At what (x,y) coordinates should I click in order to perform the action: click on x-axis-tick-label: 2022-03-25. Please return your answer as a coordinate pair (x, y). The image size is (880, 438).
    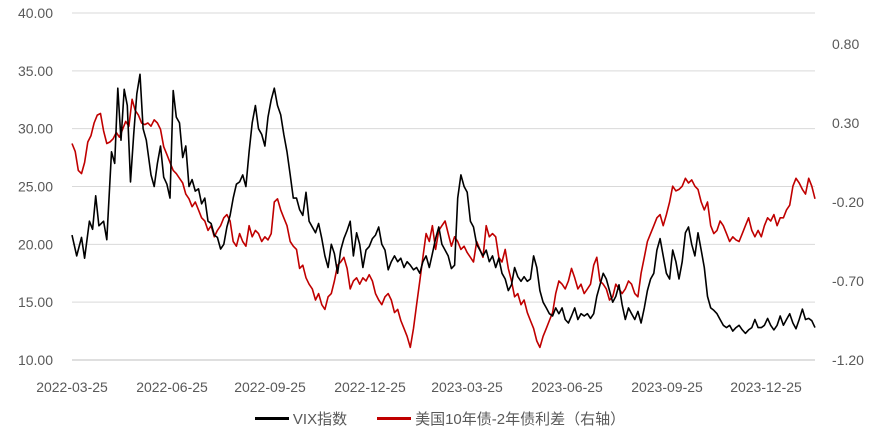
    Looking at the image, I should click on (72, 387).